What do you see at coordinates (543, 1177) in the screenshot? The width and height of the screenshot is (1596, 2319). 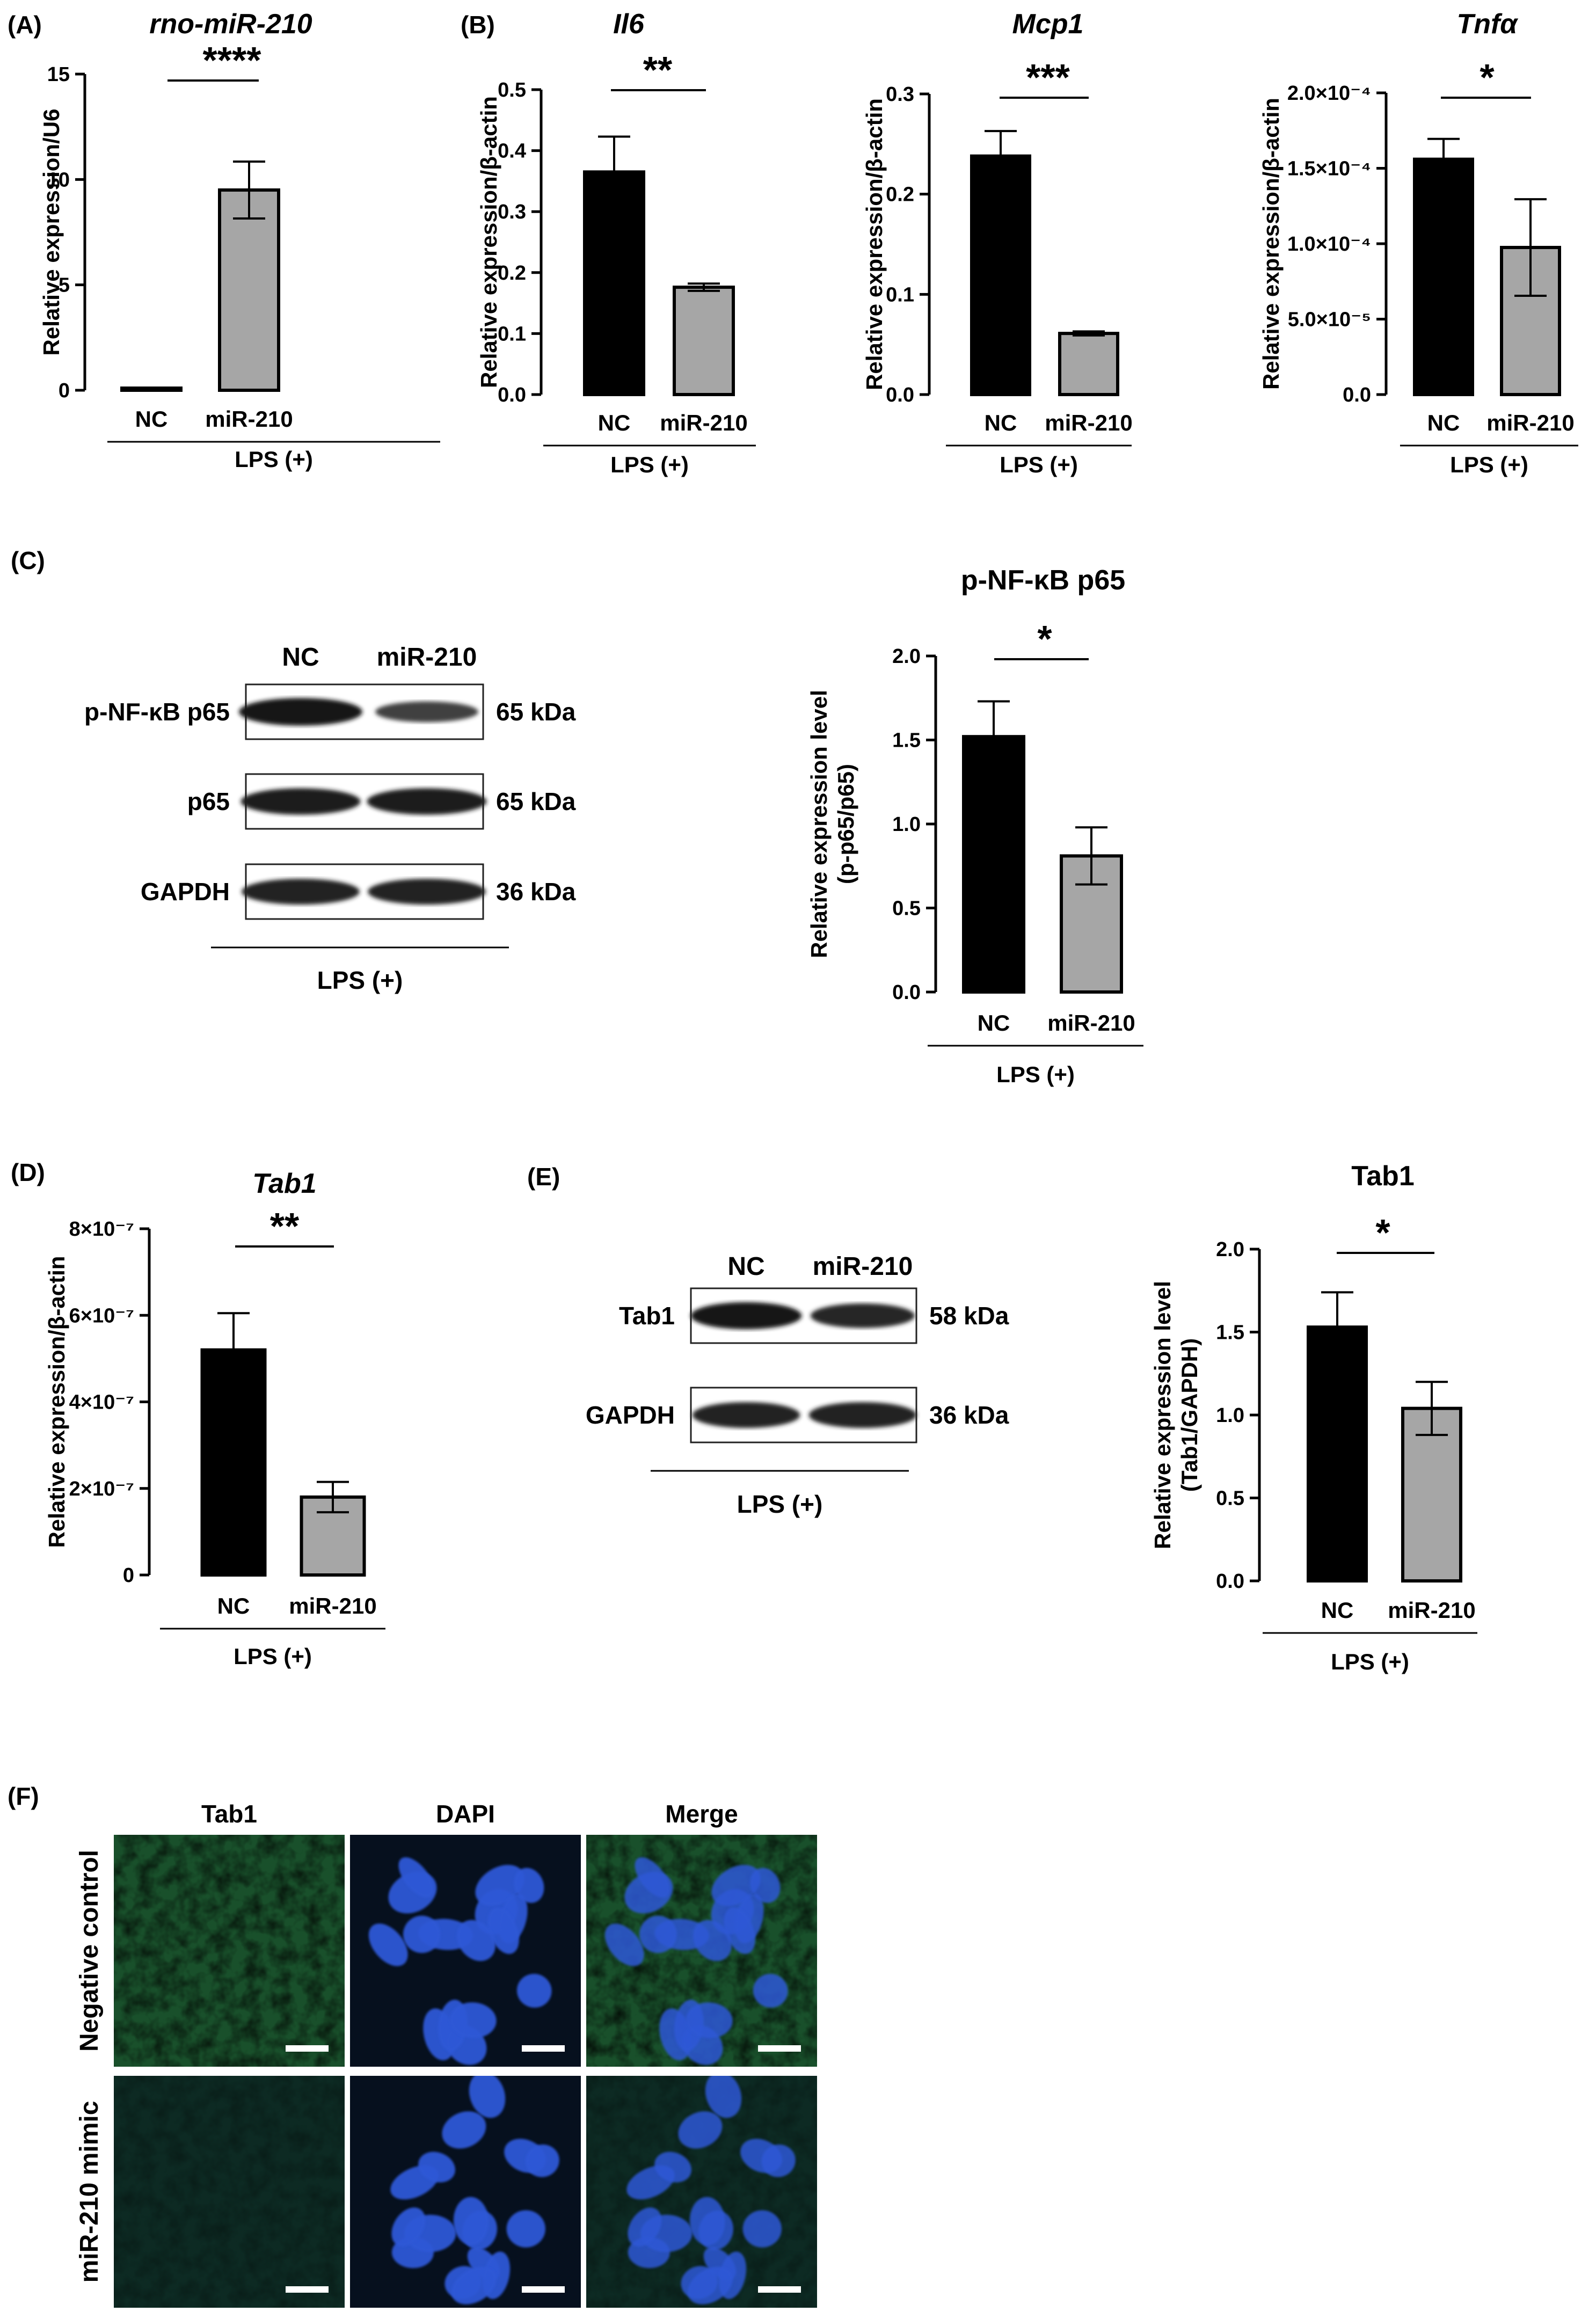 I see `panel-label-e: (E)` at bounding box center [543, 1177].